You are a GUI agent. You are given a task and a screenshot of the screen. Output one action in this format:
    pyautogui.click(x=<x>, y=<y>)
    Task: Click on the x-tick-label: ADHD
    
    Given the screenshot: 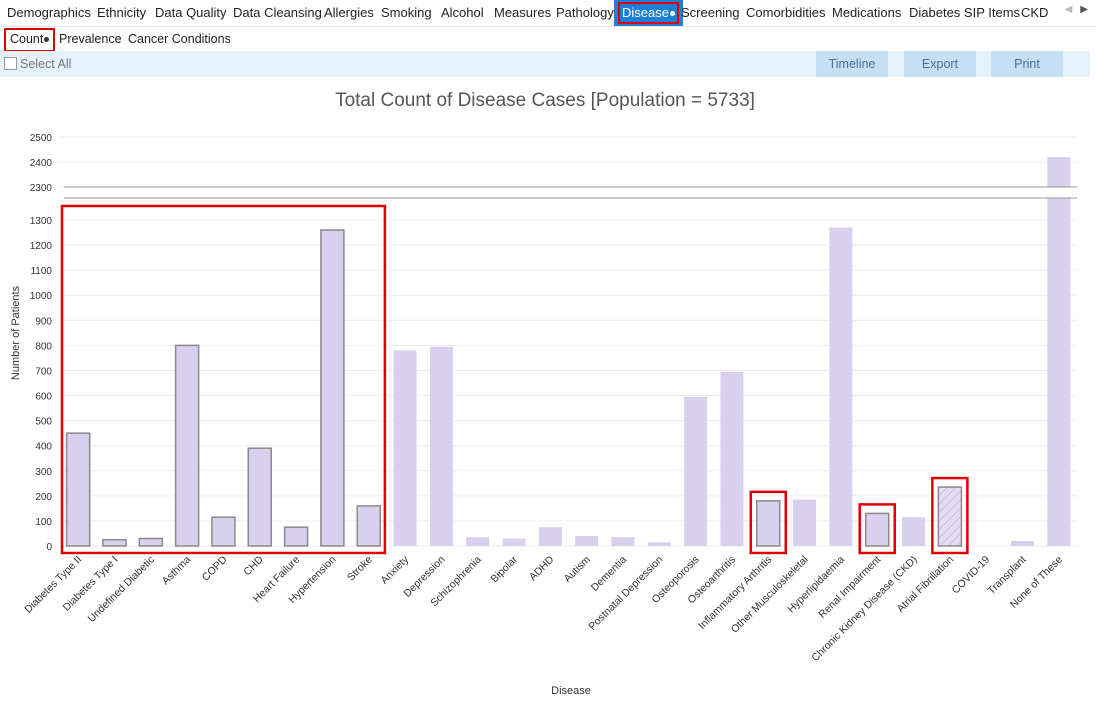 What is the action you would take?
    pyautogui.click(x=542, y=568)
    